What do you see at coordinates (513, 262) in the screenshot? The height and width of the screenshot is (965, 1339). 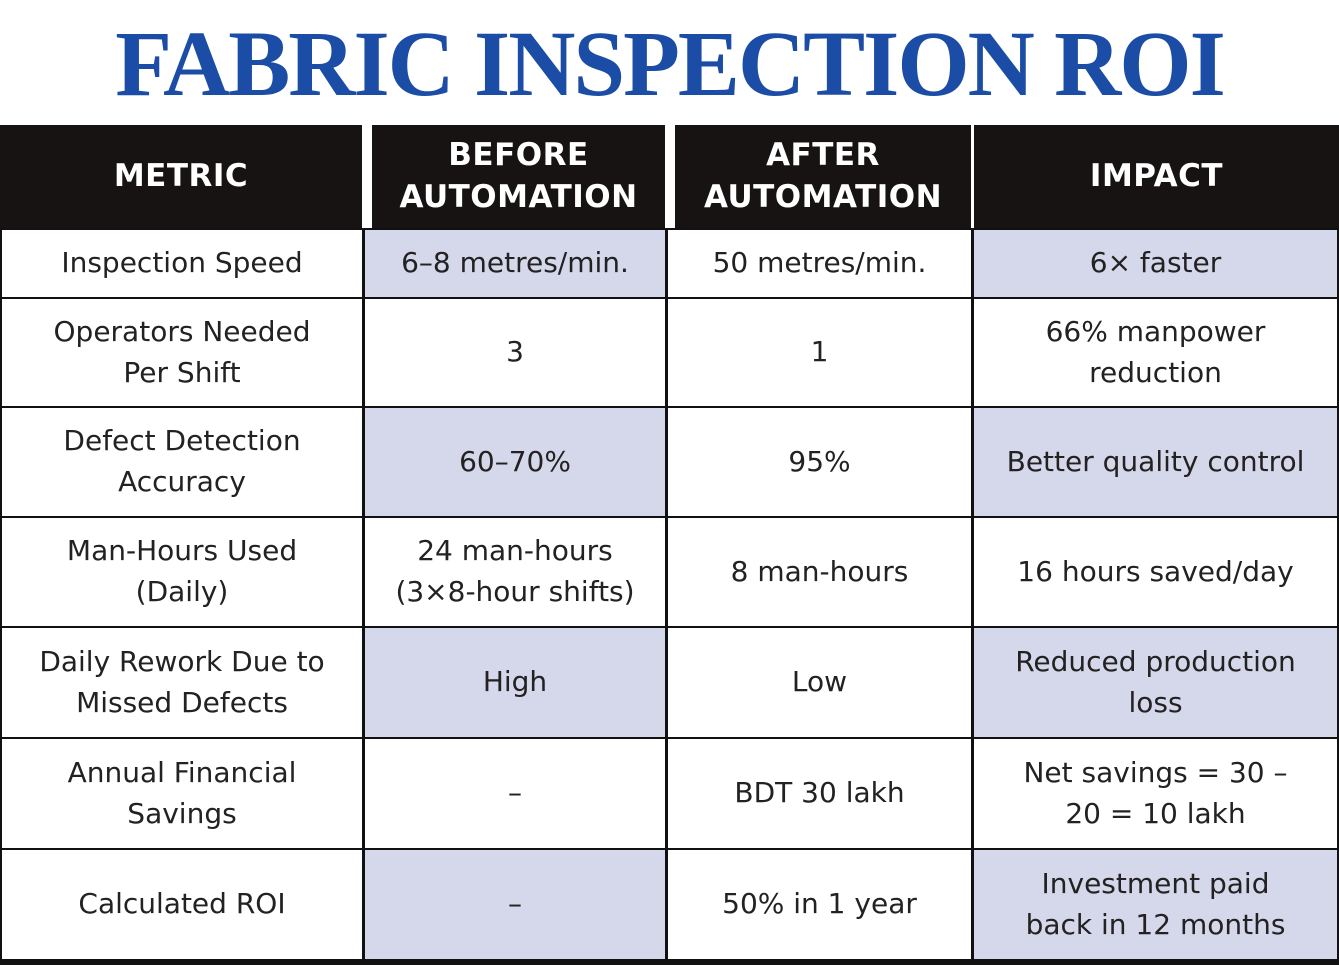 I see `cell-before: 6–8 metres/min.` at bounding box center [513, 262].